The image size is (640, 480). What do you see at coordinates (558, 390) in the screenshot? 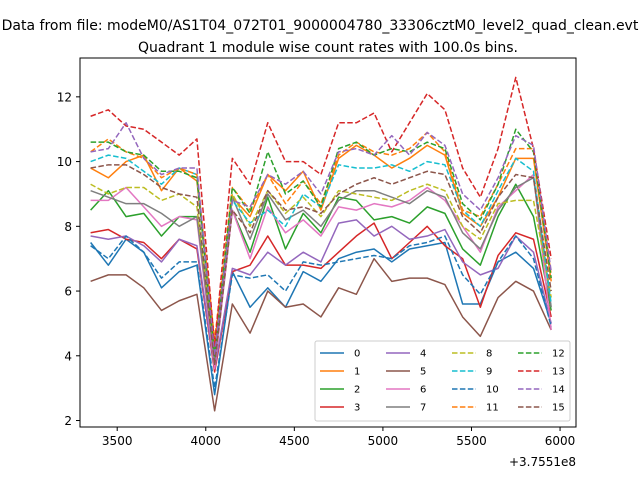
I see `legend-label-14: 14` at bounding box center [558, 390].